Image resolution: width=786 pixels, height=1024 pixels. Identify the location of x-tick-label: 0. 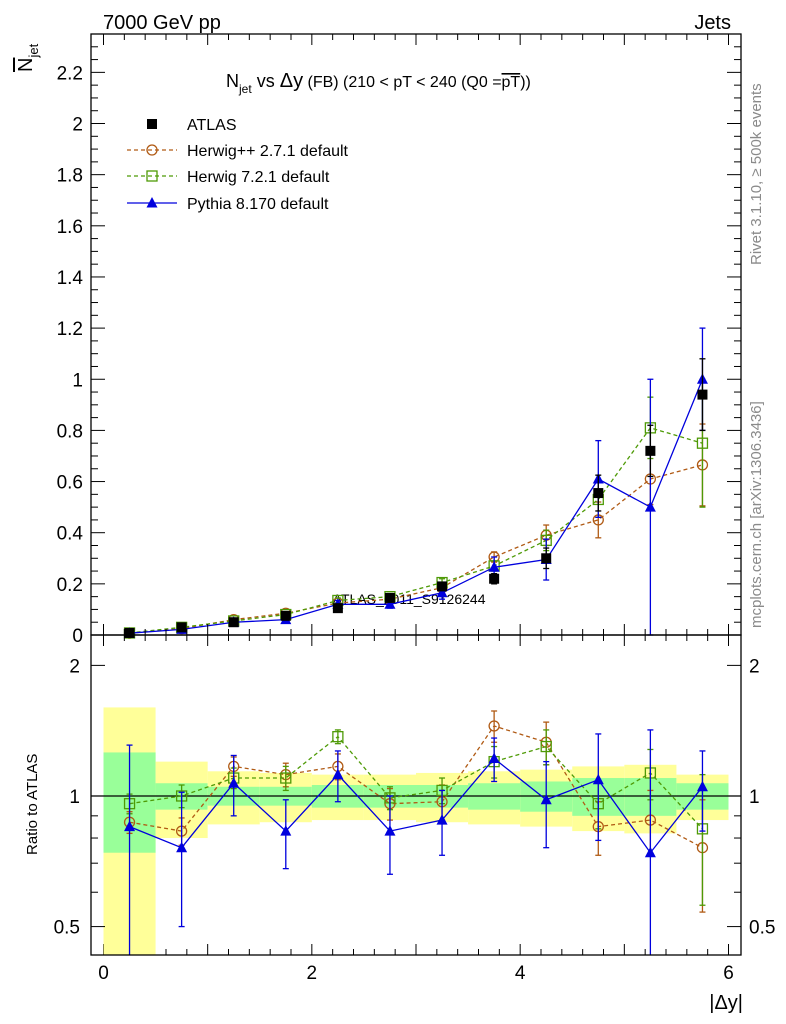
(103, 973).